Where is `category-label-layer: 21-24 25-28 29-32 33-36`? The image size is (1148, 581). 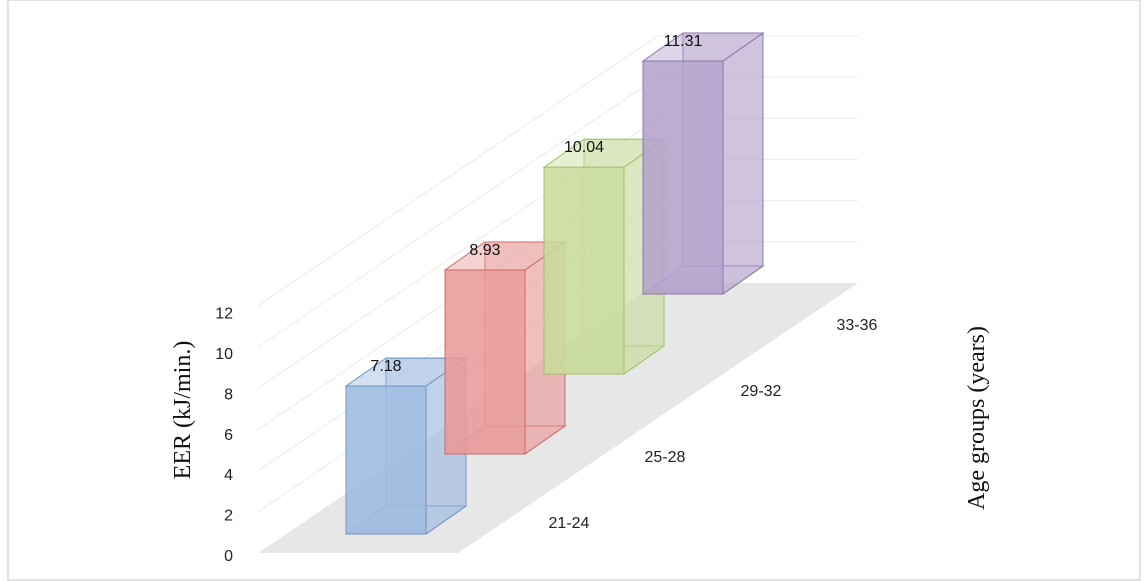
category-label-layer: 21-24 25-28 29-32 33-36 is located at coordinates (713, 424).